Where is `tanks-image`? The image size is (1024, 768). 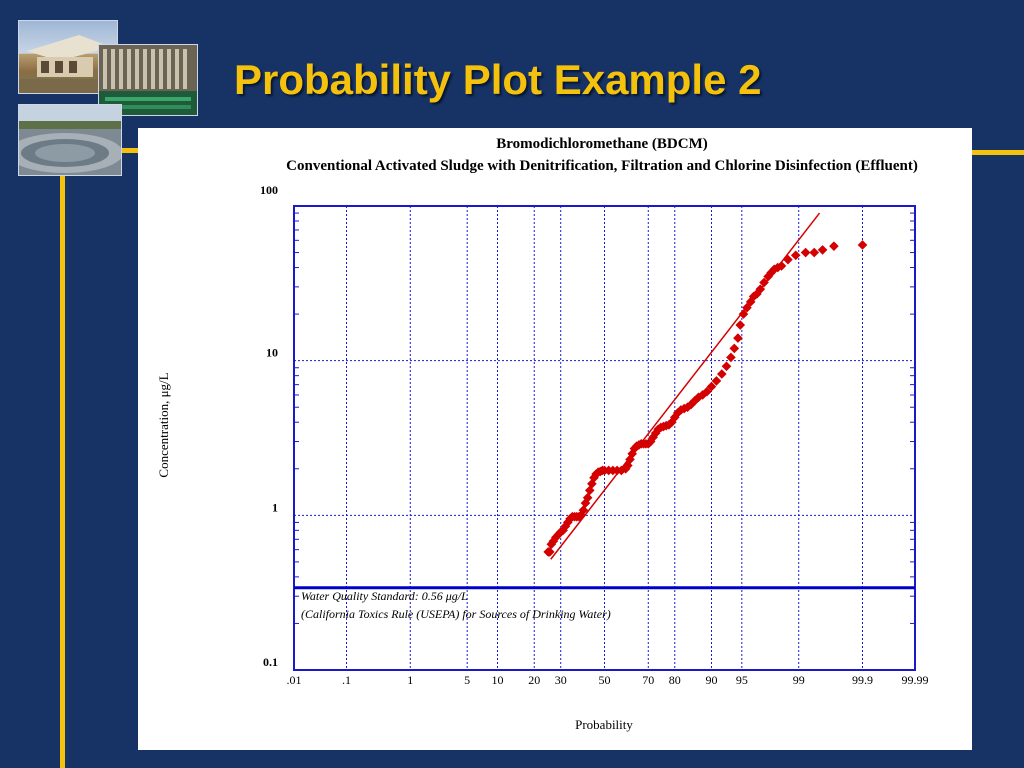
tanks-image is located at coordinates (70, 139).